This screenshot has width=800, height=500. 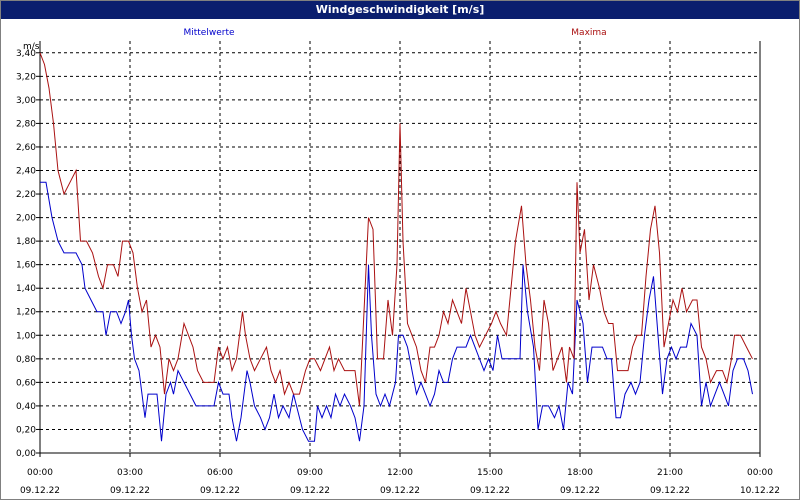 What do you see at coordinates (310, 473) in the screenshot?
I see `x-tick-time-label: 09:00` at bounding box center [310, 473].